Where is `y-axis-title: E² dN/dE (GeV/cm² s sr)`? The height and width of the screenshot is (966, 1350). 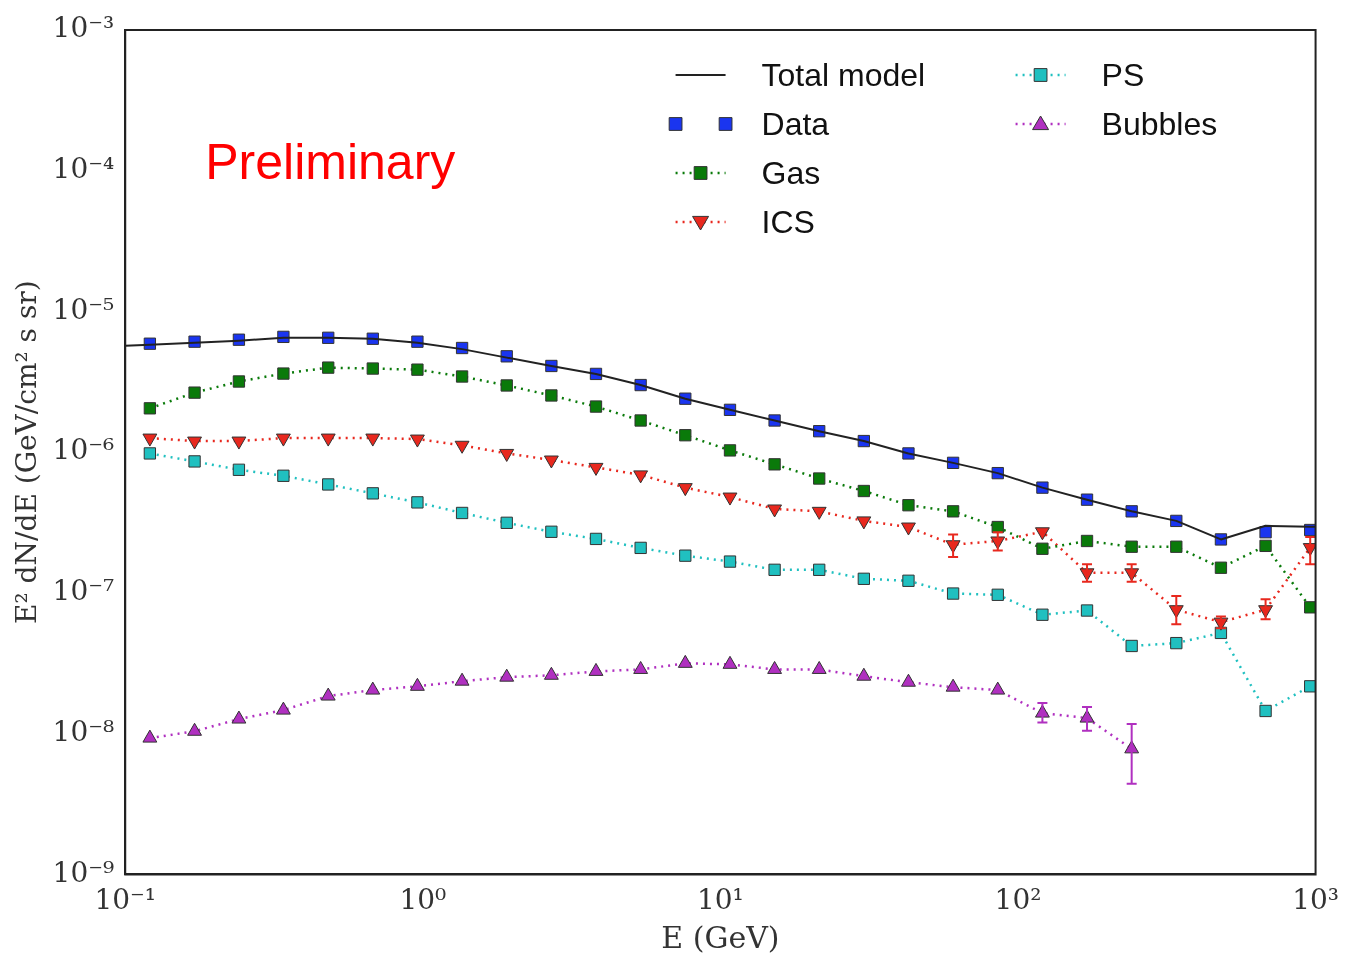
y-axis-title: E² dN/dE (GeV/cm² s sr) is located at coordinates (27, 452).